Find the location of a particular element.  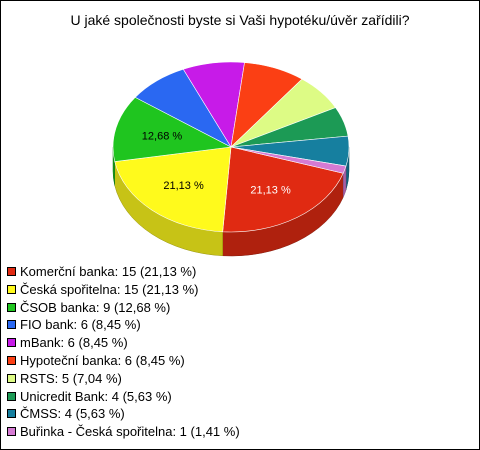

legend-swatch-unicredit-bank is located at coordinates (11, 396).